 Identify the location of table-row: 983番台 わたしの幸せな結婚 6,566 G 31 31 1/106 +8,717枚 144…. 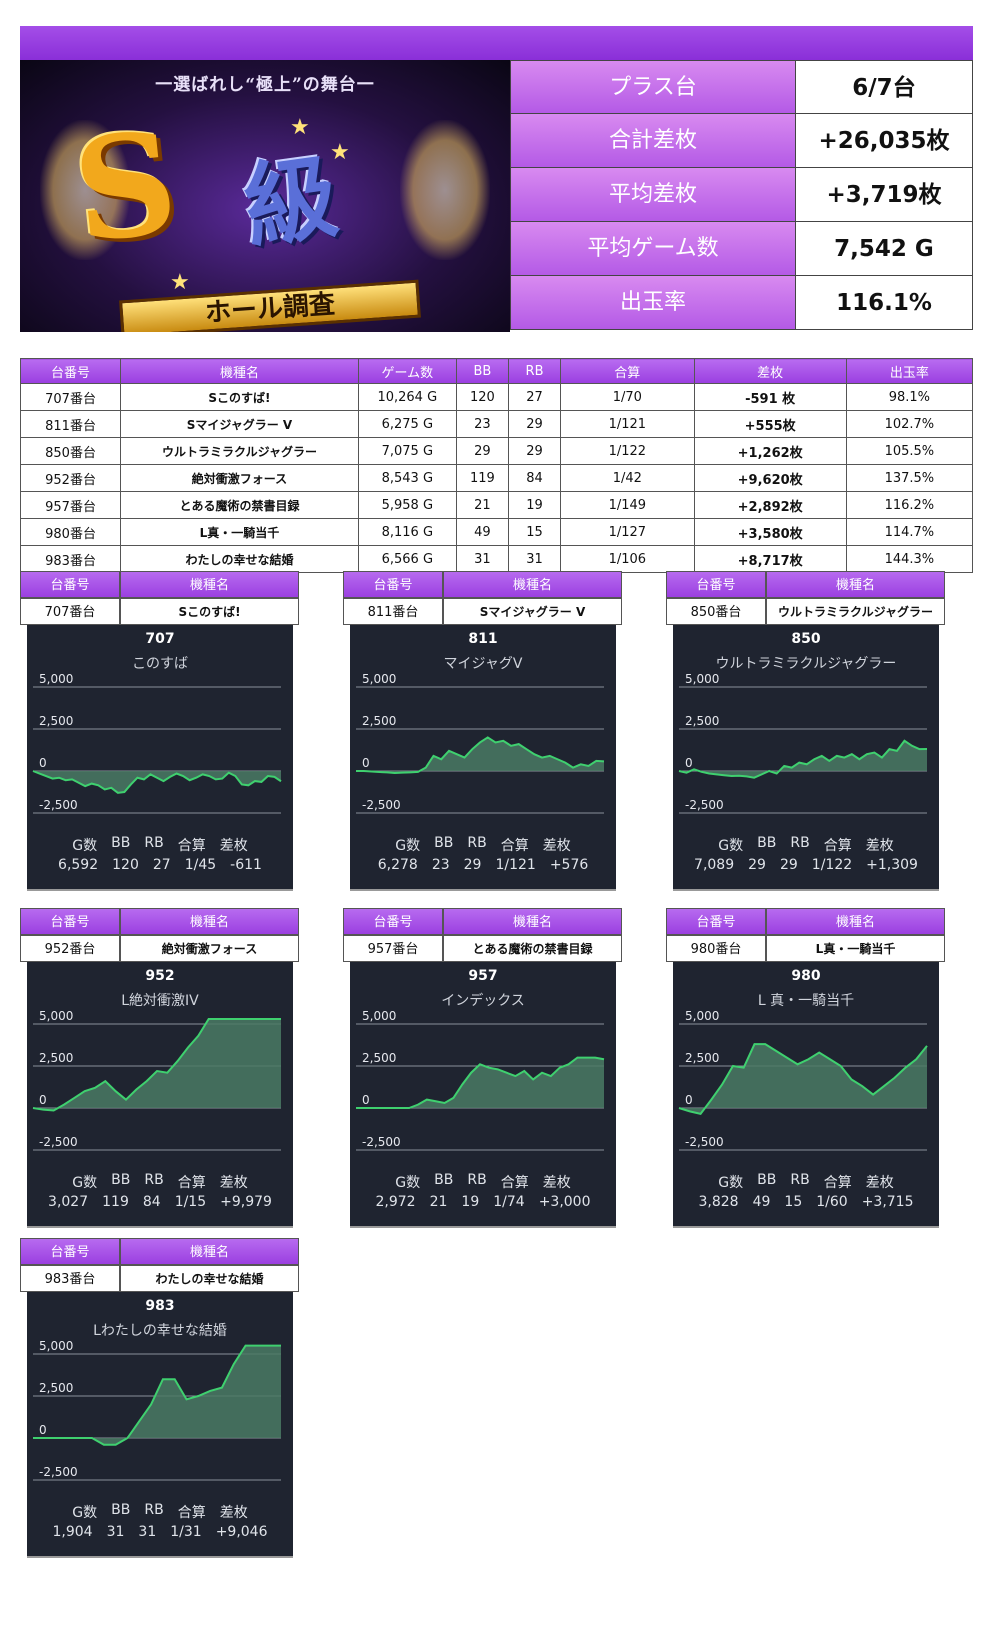
(496, 559).